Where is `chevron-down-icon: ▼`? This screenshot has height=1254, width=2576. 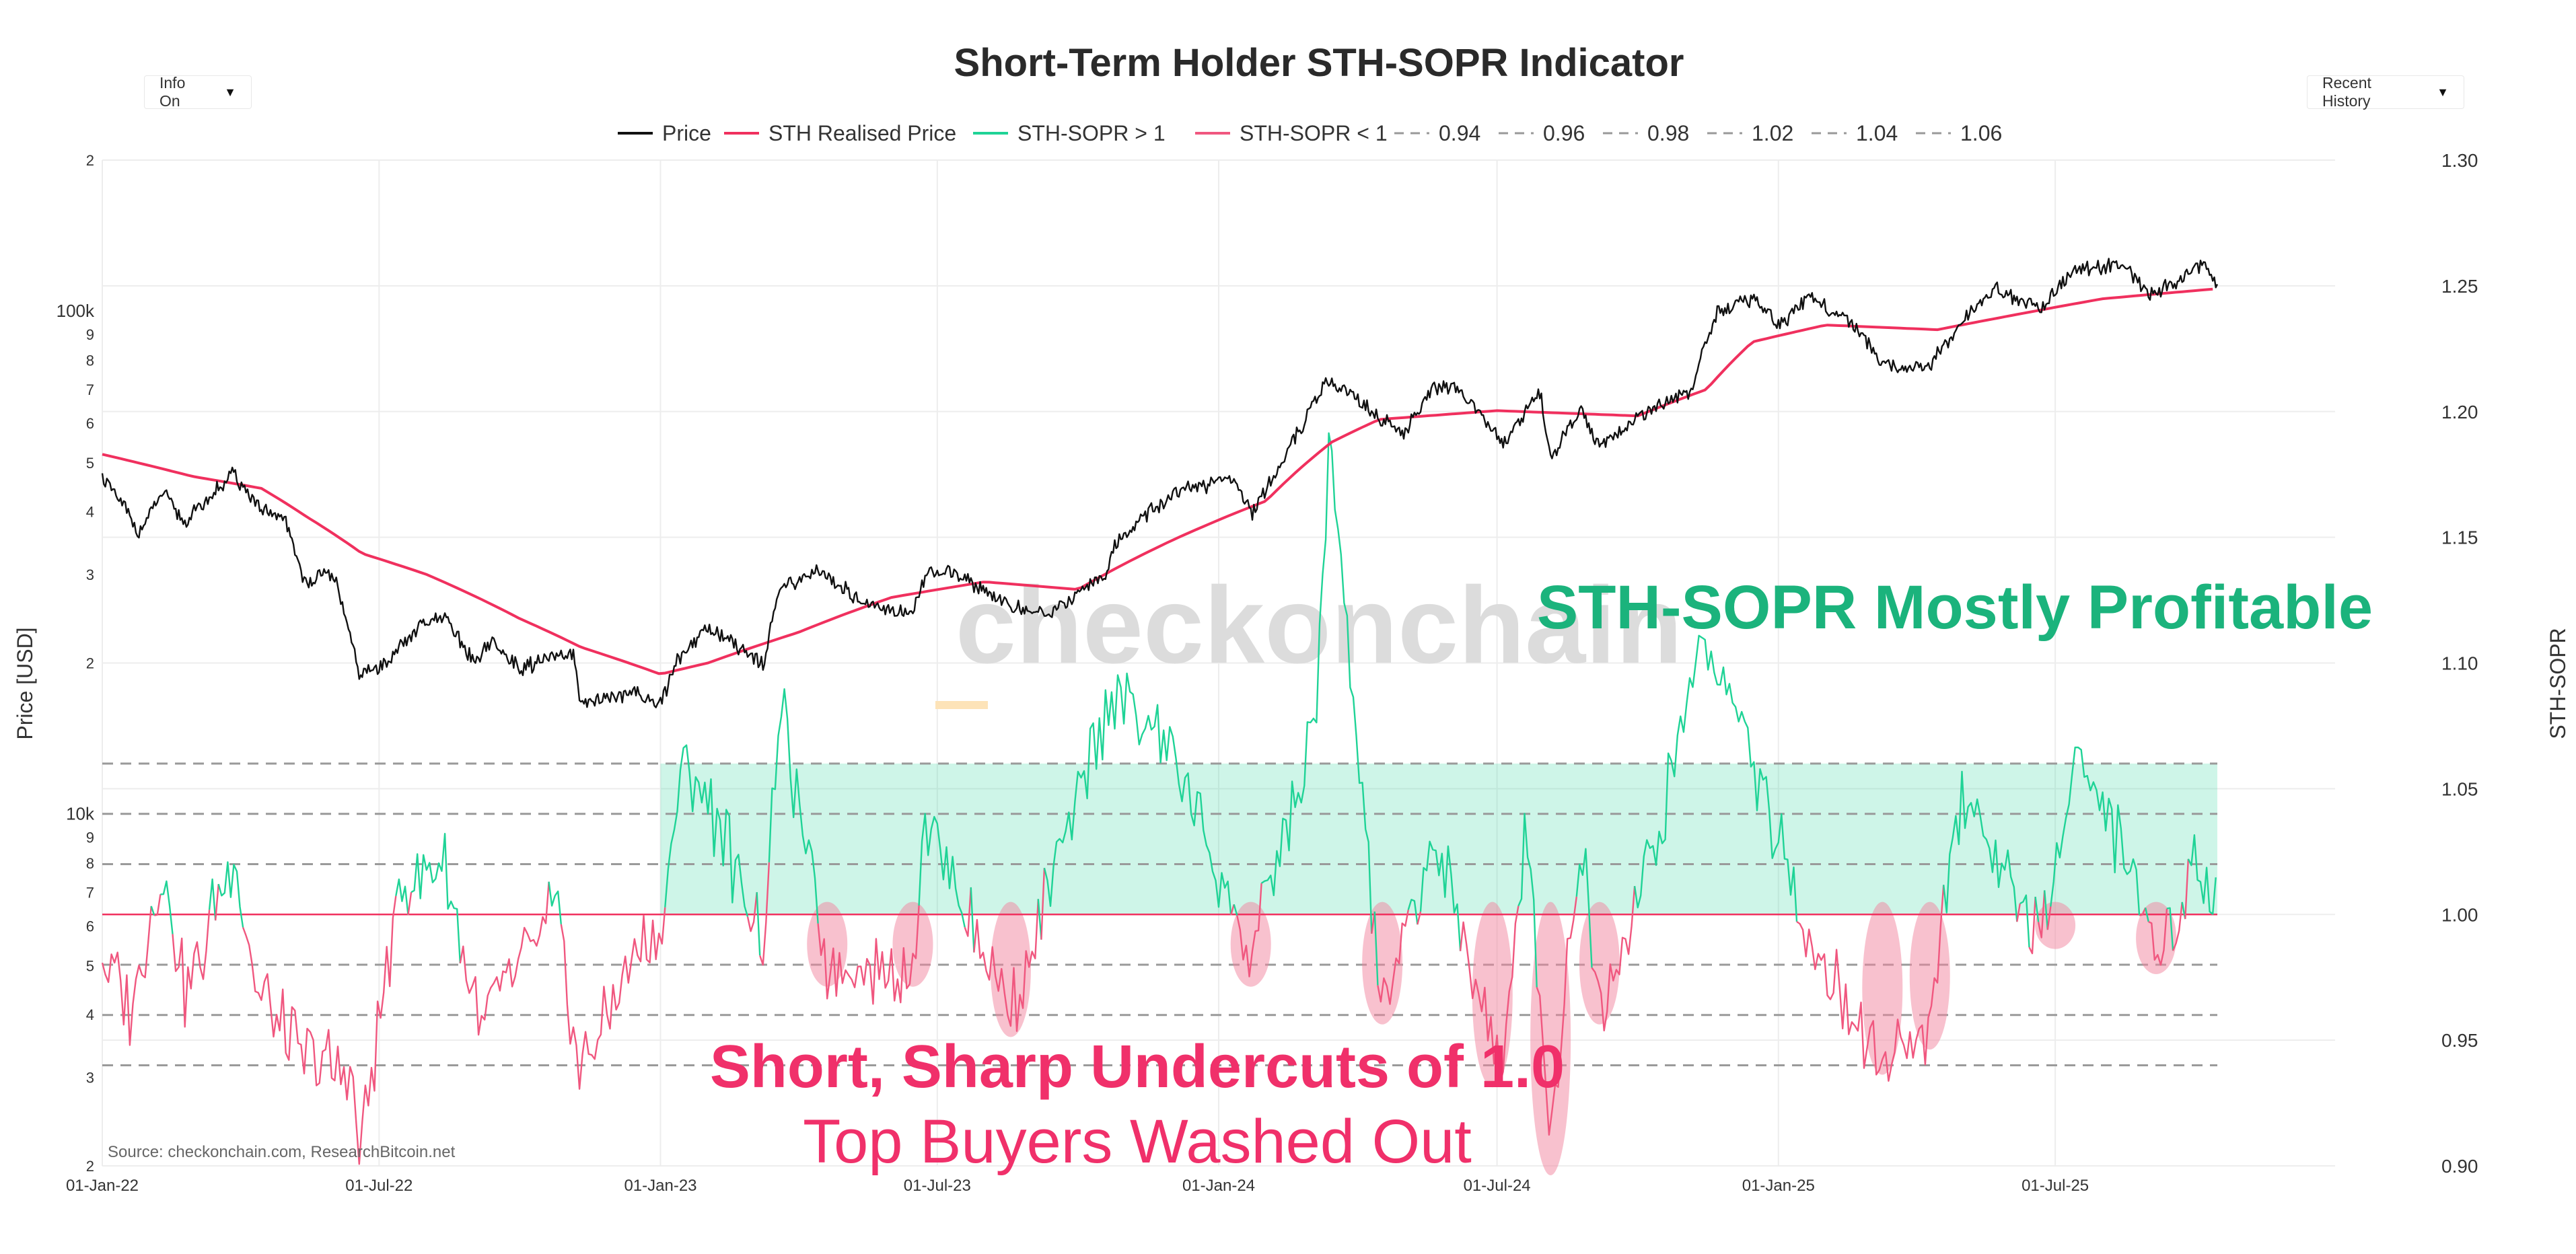 chevron-down-icon: ▼ is located at coordinates (2443, 92).